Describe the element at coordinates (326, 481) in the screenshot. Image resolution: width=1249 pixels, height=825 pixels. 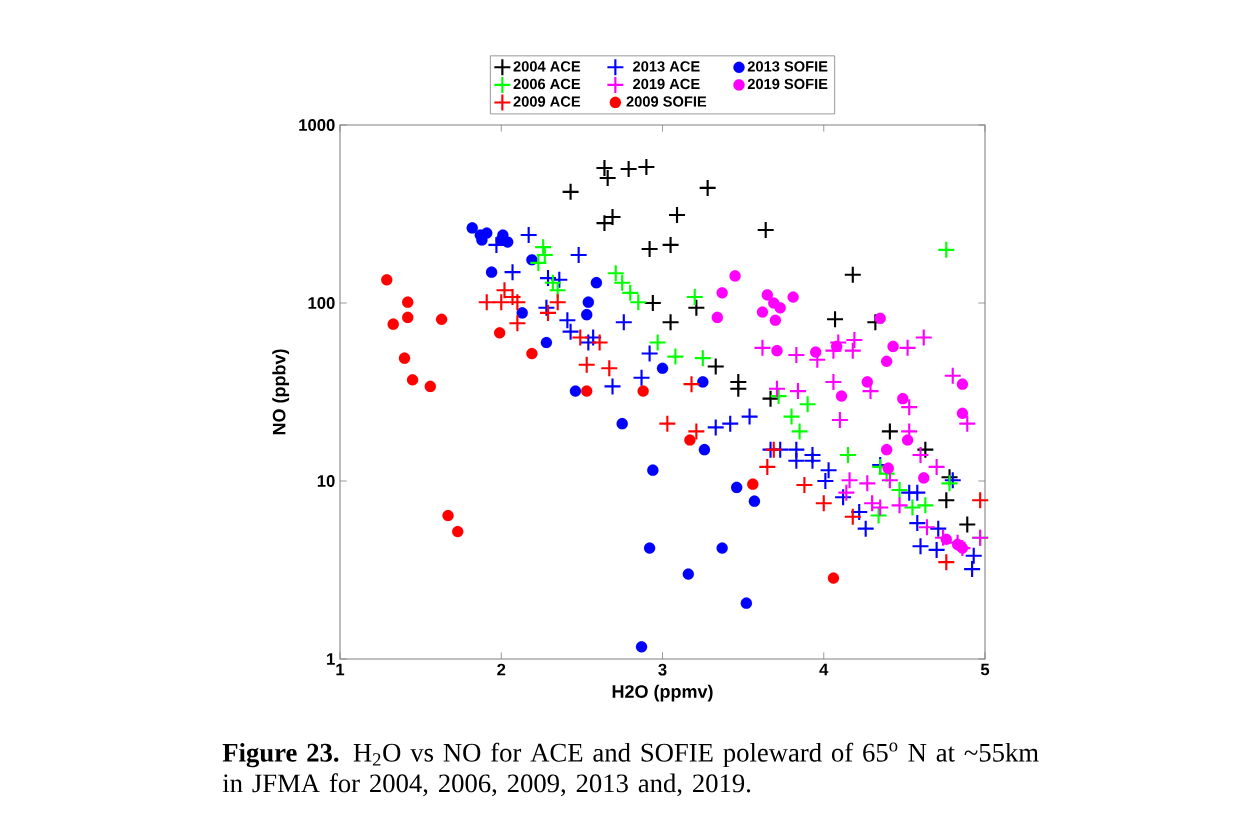
I see `y-tick-label: 10` at that location.